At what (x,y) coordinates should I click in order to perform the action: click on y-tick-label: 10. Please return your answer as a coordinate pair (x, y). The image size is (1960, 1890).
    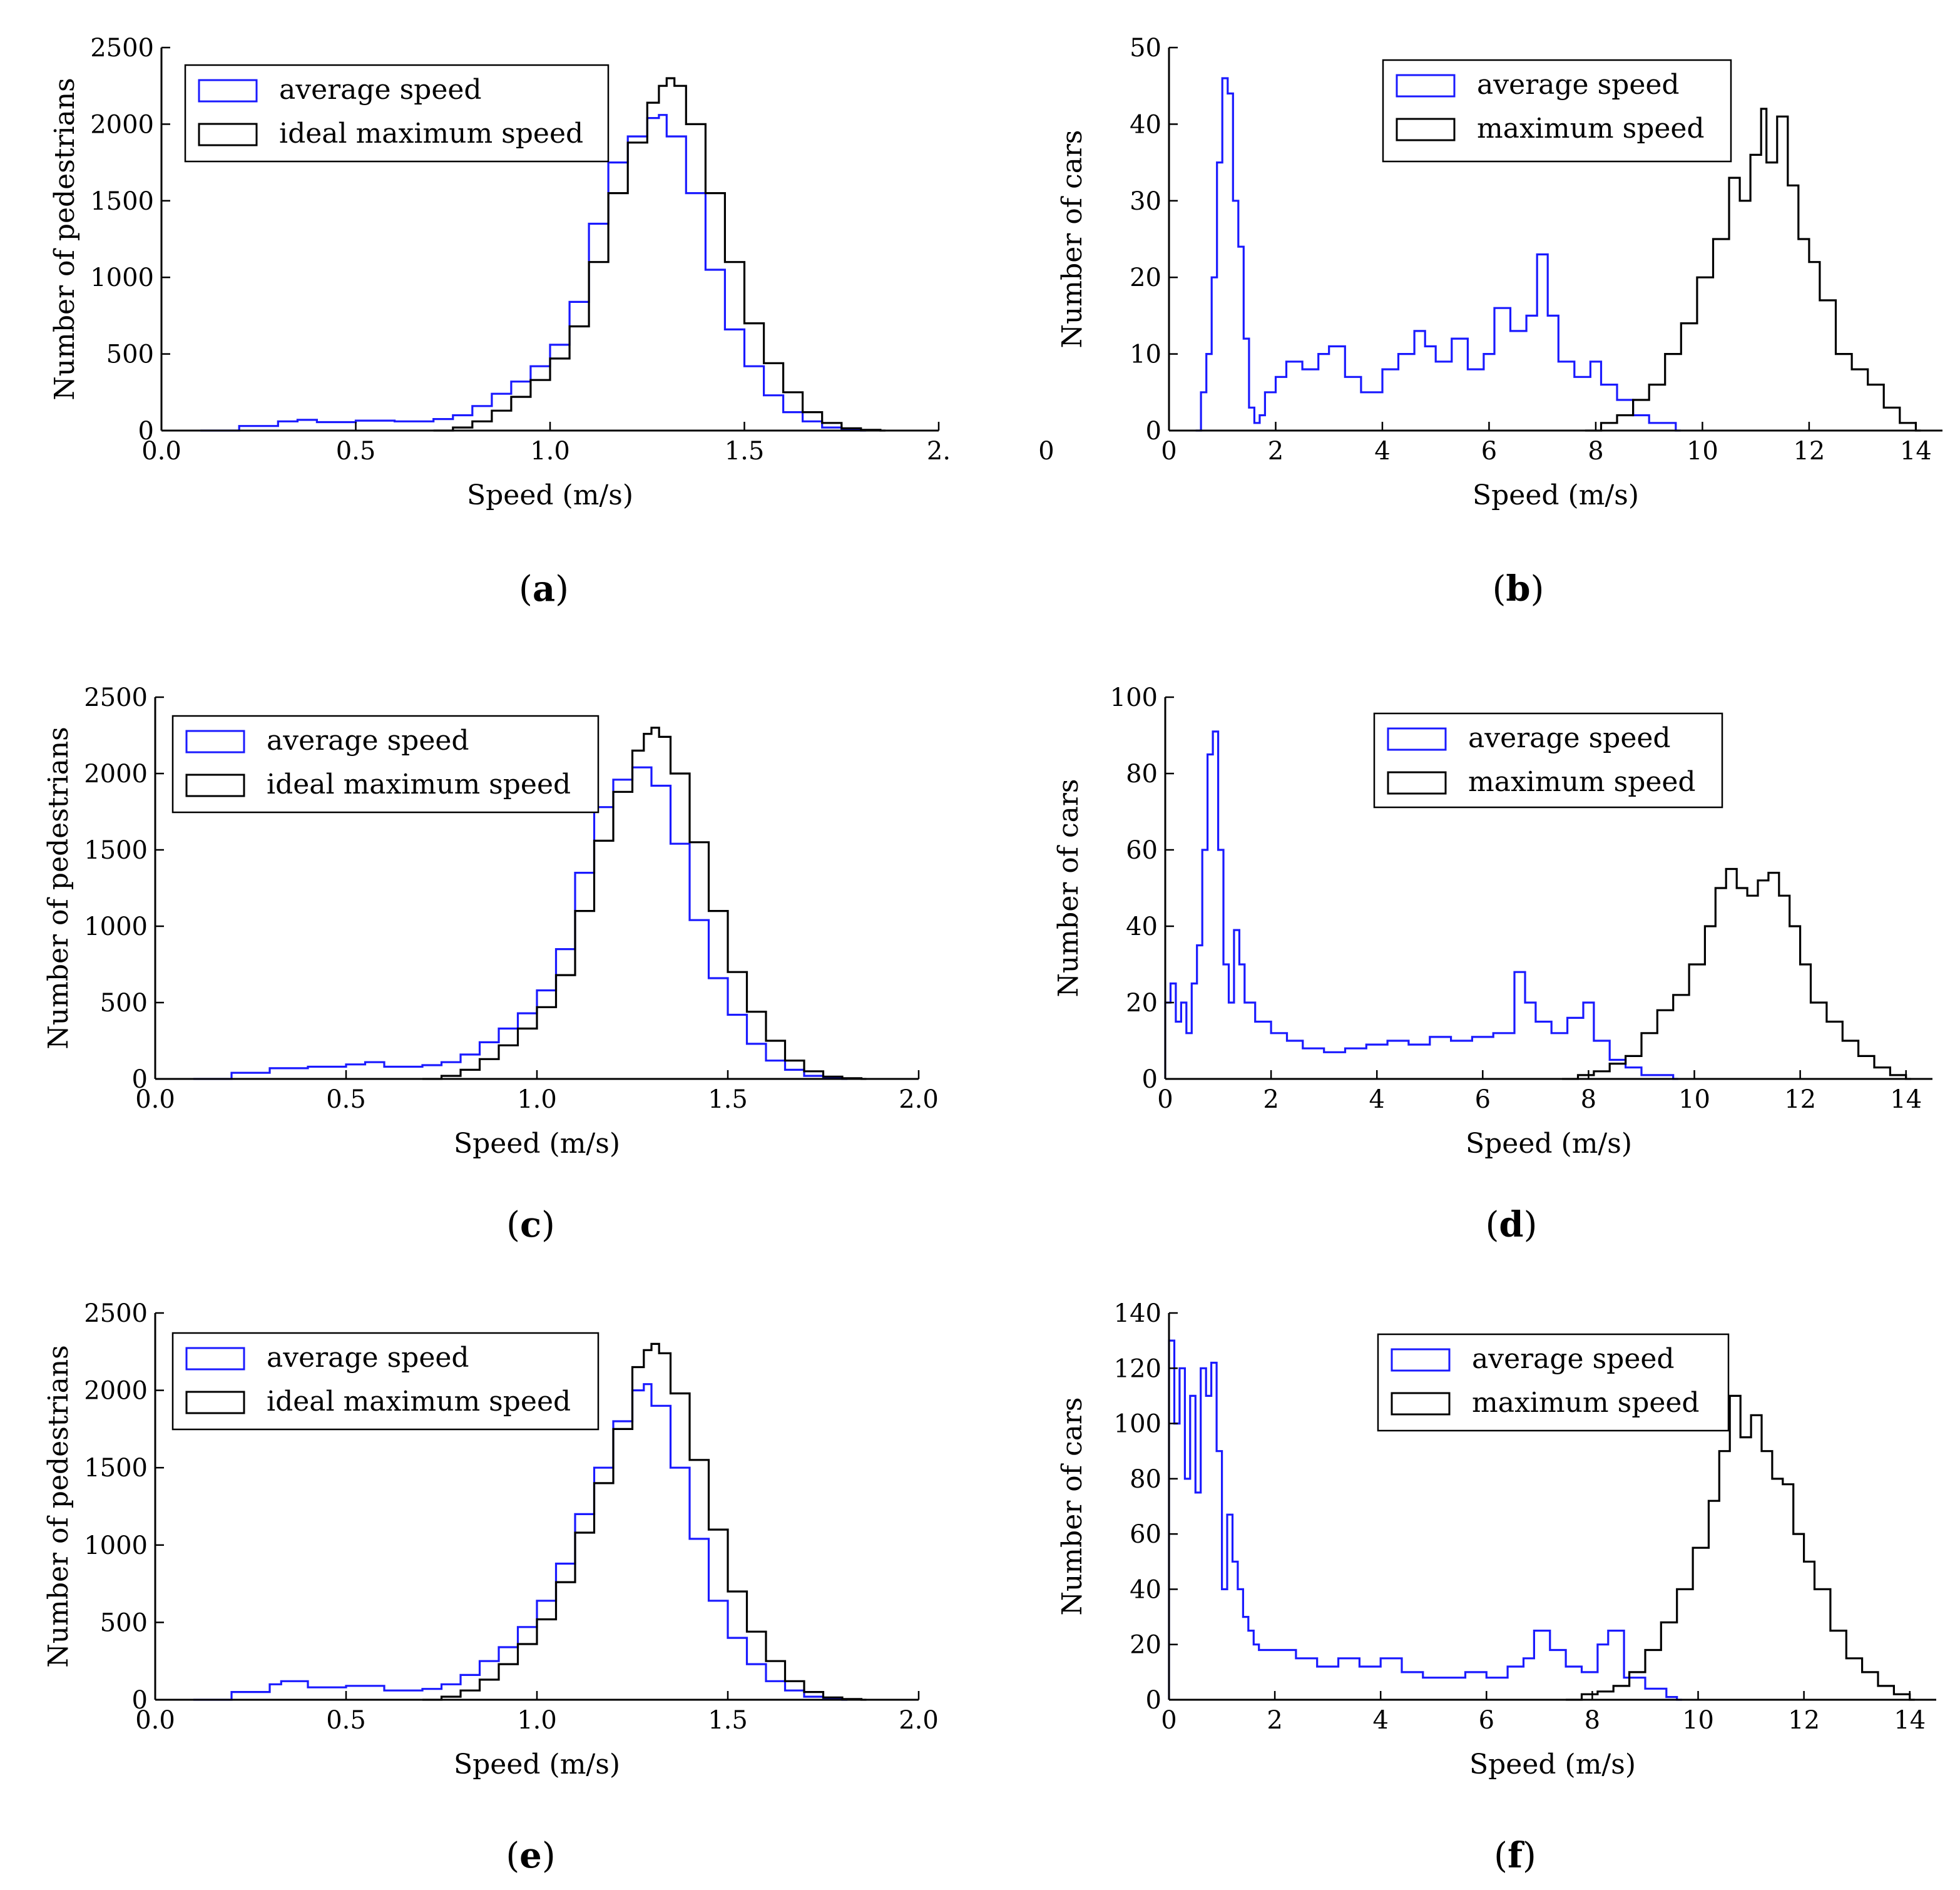
    Looking at the image, I should click on (1145, 354).